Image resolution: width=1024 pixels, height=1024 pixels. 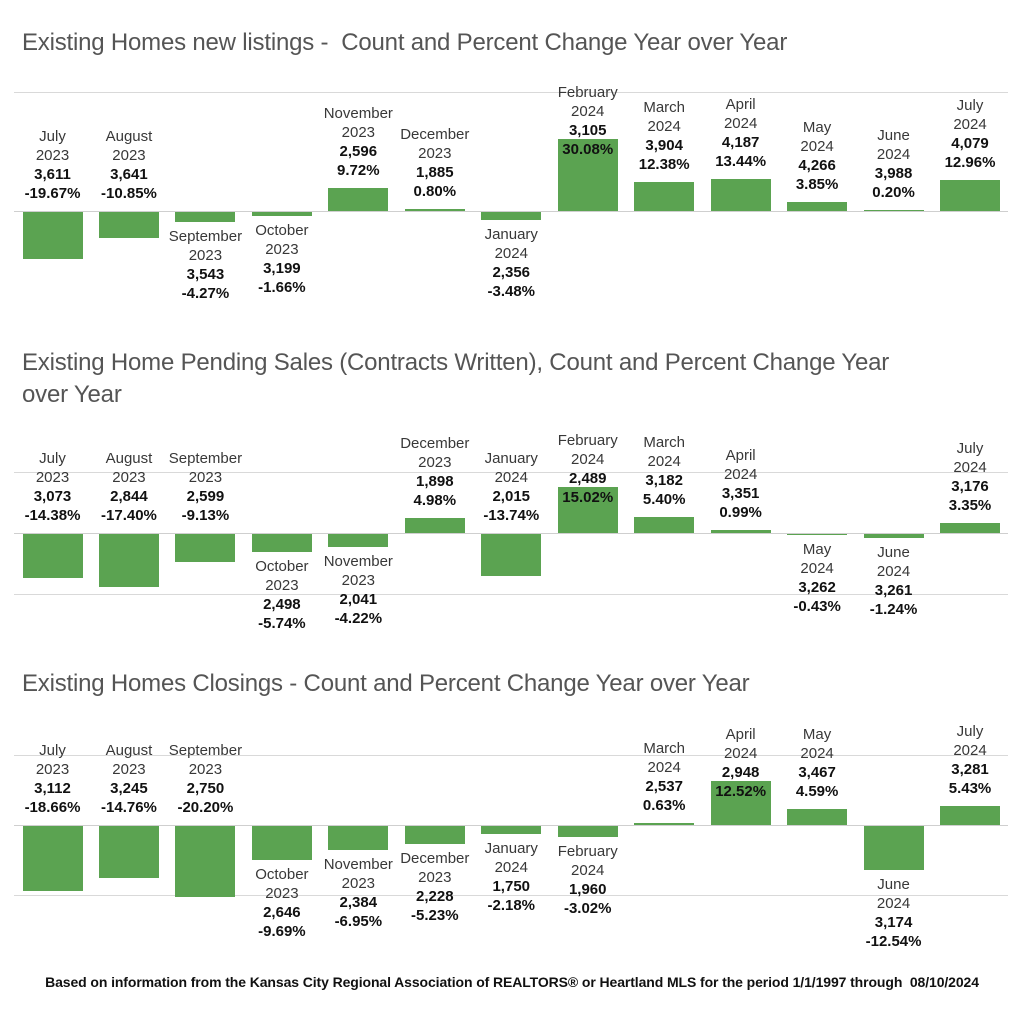 What do you see at coordinates (511, 92) in the screenshot?
I see `gridline-50pct` at bounding box center [511, 92].